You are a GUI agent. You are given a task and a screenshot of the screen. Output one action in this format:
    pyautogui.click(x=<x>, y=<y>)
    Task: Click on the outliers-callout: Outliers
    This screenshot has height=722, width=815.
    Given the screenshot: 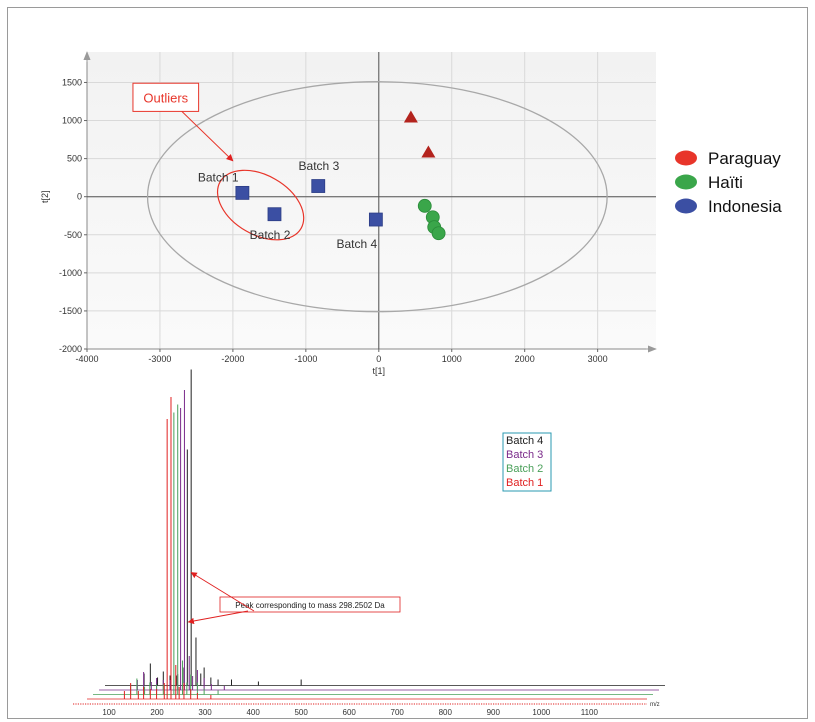 What is the action you would take?
    pyautogui.click(x=218, y=161)
    